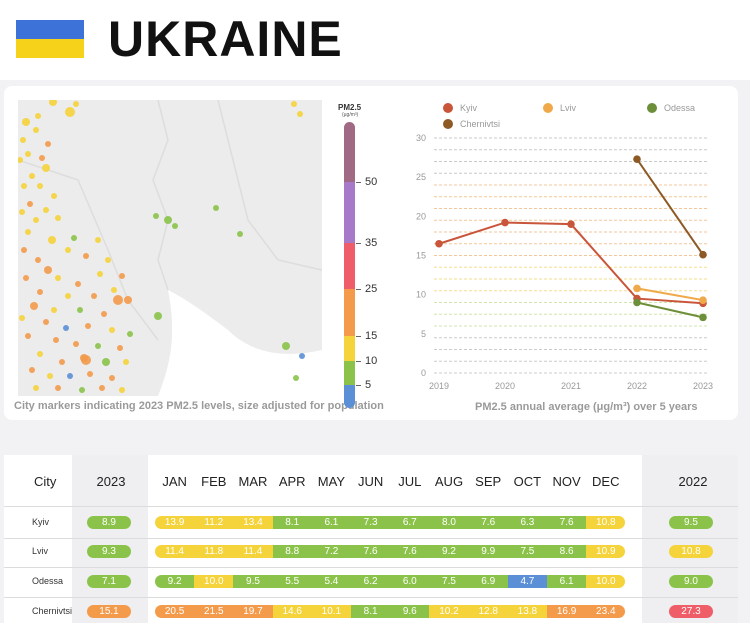 The width and height of the screenshot is (750, 623). Describe the element at coordinates (421, 256) in the screenshot. I see `y-tick-label: 15` at that location.